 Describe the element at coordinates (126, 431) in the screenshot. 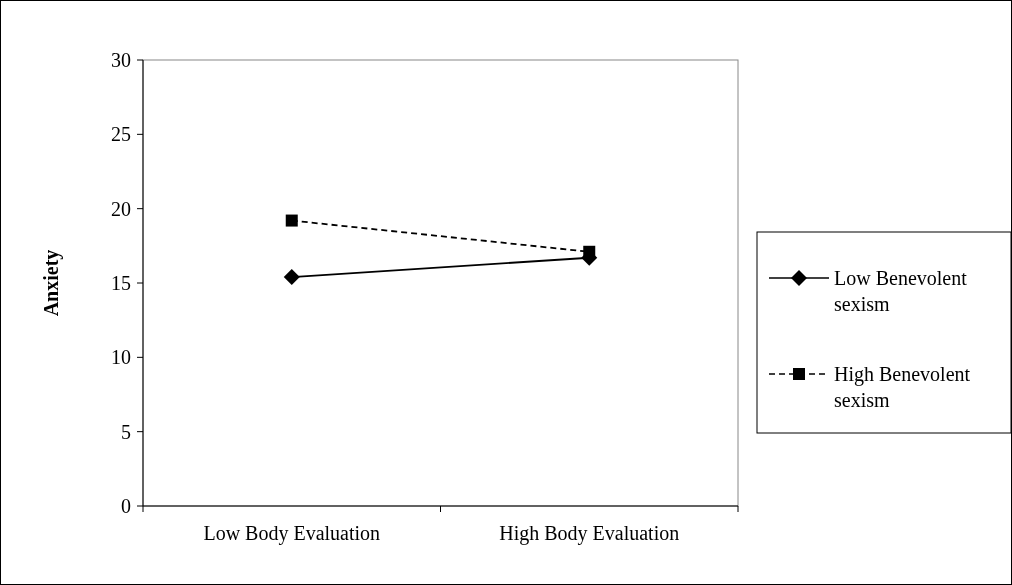

I see `y-tick-label: 5` at that location.